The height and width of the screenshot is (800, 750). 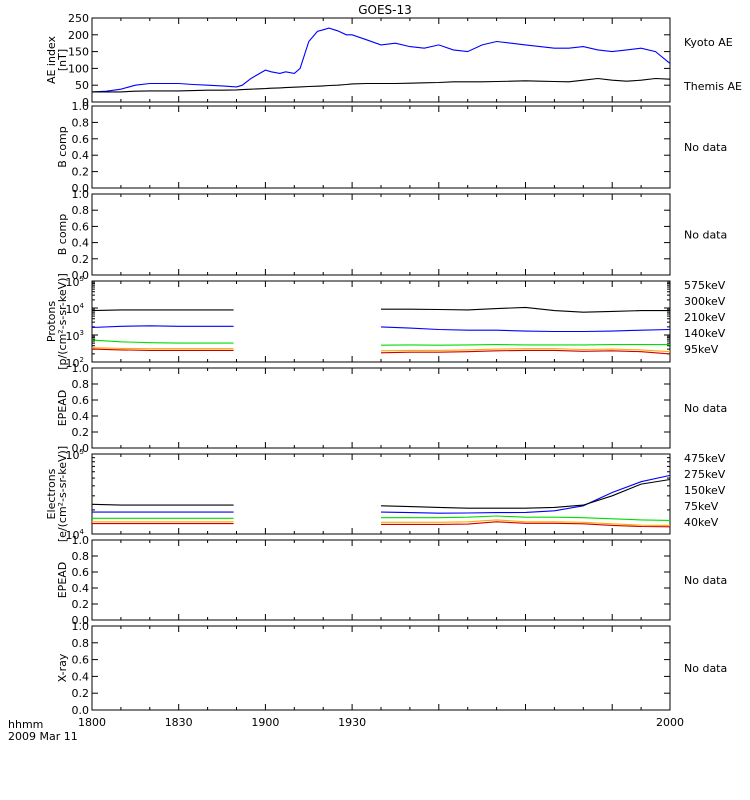 What do you see at coordinates (705, 474) in the screenshot?
I see `legend-entry: 275keV` at bounding box center [705, 474].